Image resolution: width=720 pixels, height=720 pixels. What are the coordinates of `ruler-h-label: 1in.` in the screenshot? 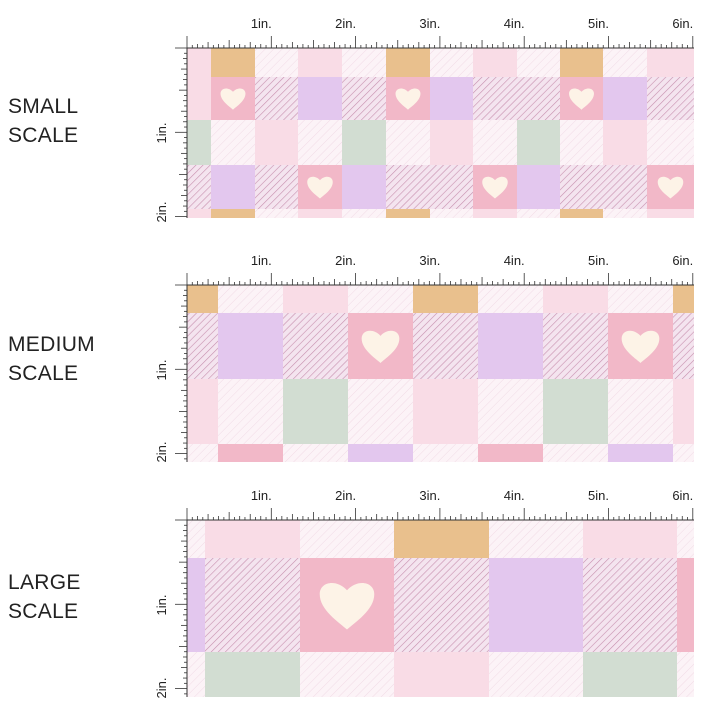 It's located at (261, 495).